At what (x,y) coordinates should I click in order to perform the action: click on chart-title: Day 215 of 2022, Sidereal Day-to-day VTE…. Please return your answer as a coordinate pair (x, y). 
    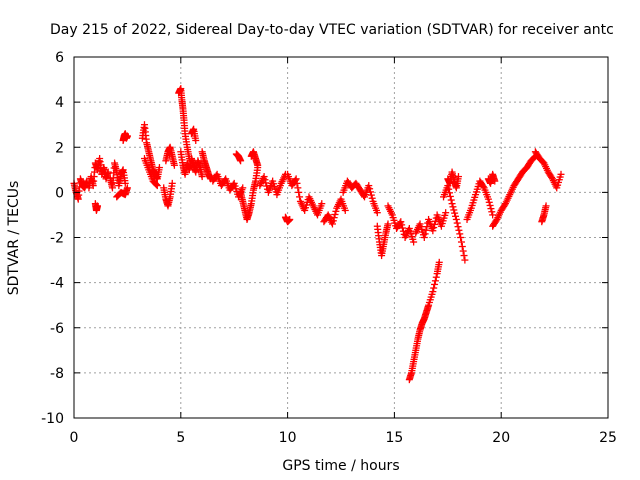
    Looking at the image, I should click on (332, 30).